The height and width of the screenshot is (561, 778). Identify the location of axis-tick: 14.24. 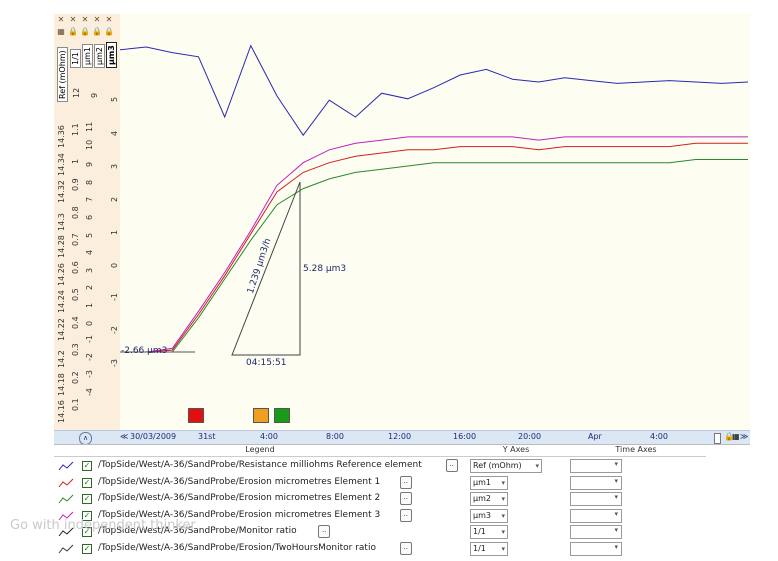
(61, 301).